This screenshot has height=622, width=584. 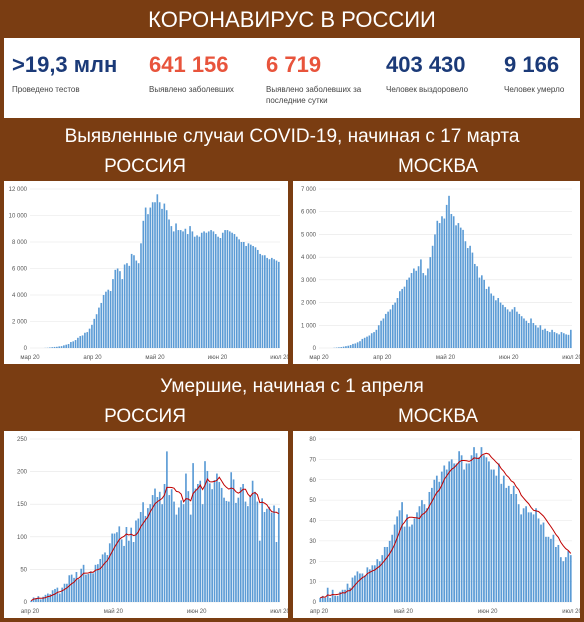 What do you see at coordinates (20, 296) in the screenshot?
I see `y-tick-label: 4 000` at bounding box center [20, 296].